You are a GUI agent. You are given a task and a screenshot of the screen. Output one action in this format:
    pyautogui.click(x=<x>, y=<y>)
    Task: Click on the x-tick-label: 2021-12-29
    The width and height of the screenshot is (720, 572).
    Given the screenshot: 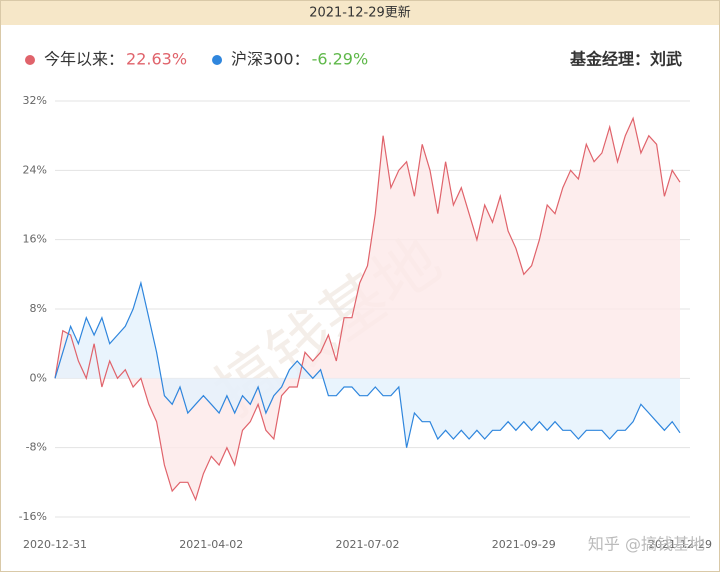 What is the action you would take?
    pyautogui.click(x=680, y=544)
    